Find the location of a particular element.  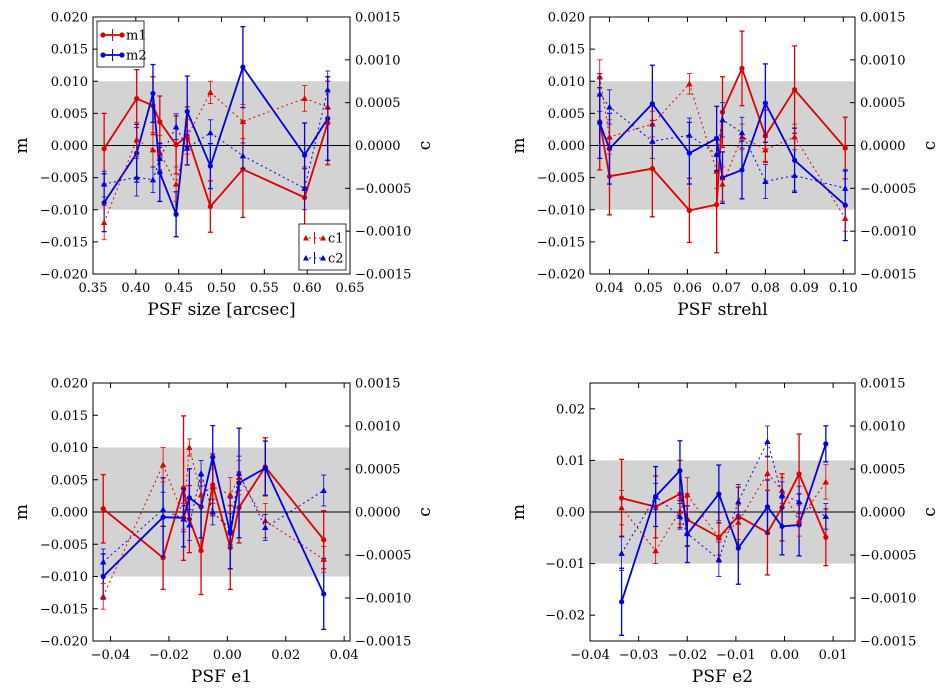

y-axis-label-left: m is located at coordinates (519, 512).